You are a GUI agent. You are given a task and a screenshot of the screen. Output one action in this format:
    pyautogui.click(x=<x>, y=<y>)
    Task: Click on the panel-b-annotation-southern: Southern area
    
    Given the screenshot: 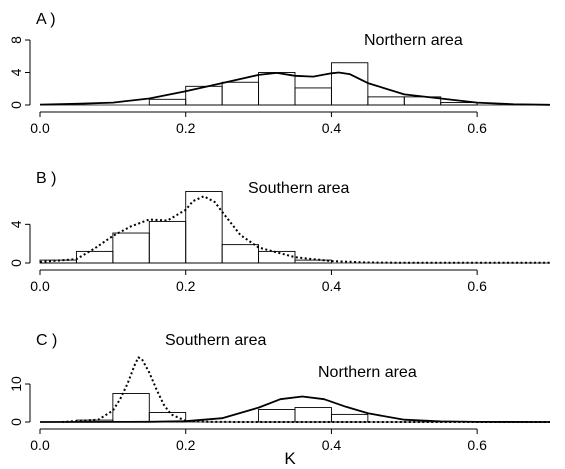 What is the action you would take?
    pyautogui.click(x=299, y=188)
    